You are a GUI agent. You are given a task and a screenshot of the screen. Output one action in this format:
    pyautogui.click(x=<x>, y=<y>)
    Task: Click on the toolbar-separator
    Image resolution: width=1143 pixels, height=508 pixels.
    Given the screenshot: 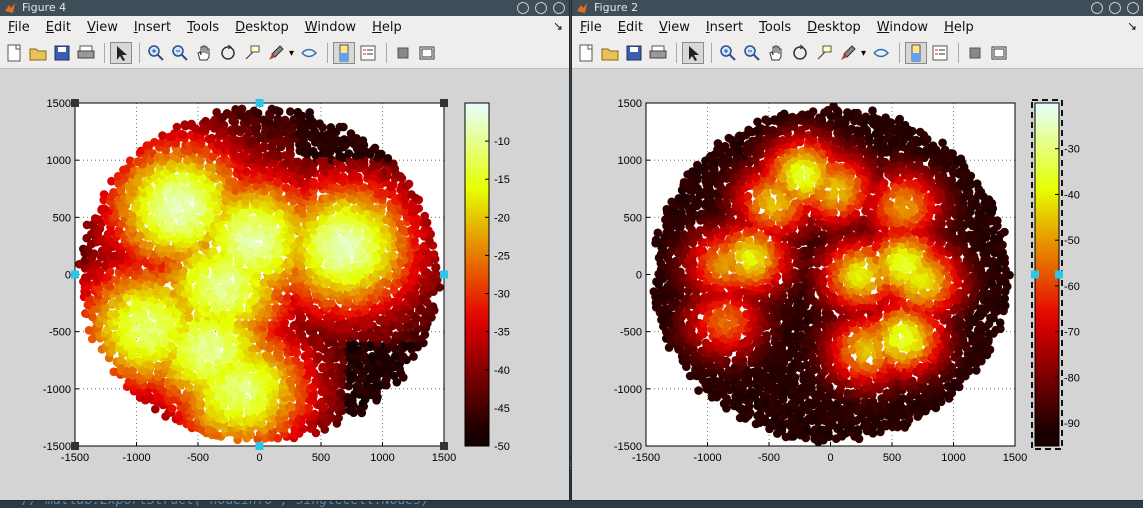 What is the action you would take?
    pyautogui.click(x=139, y=53)
    